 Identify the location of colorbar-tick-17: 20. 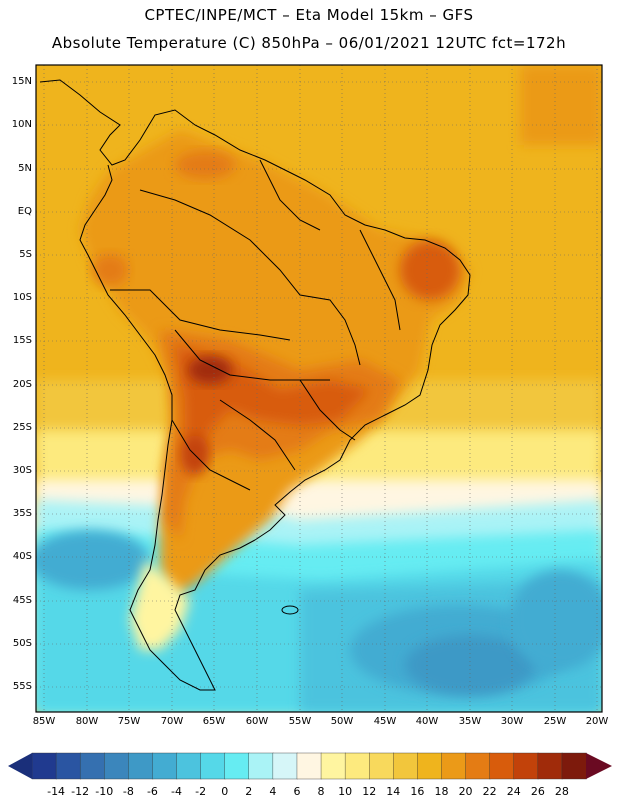
(466, 791).